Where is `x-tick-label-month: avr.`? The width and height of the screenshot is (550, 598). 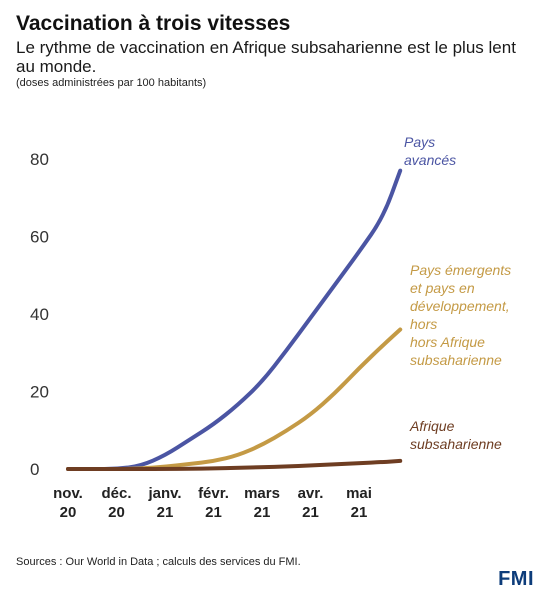 x-tick-label-month: avr. is located at coordinates (311, 493).